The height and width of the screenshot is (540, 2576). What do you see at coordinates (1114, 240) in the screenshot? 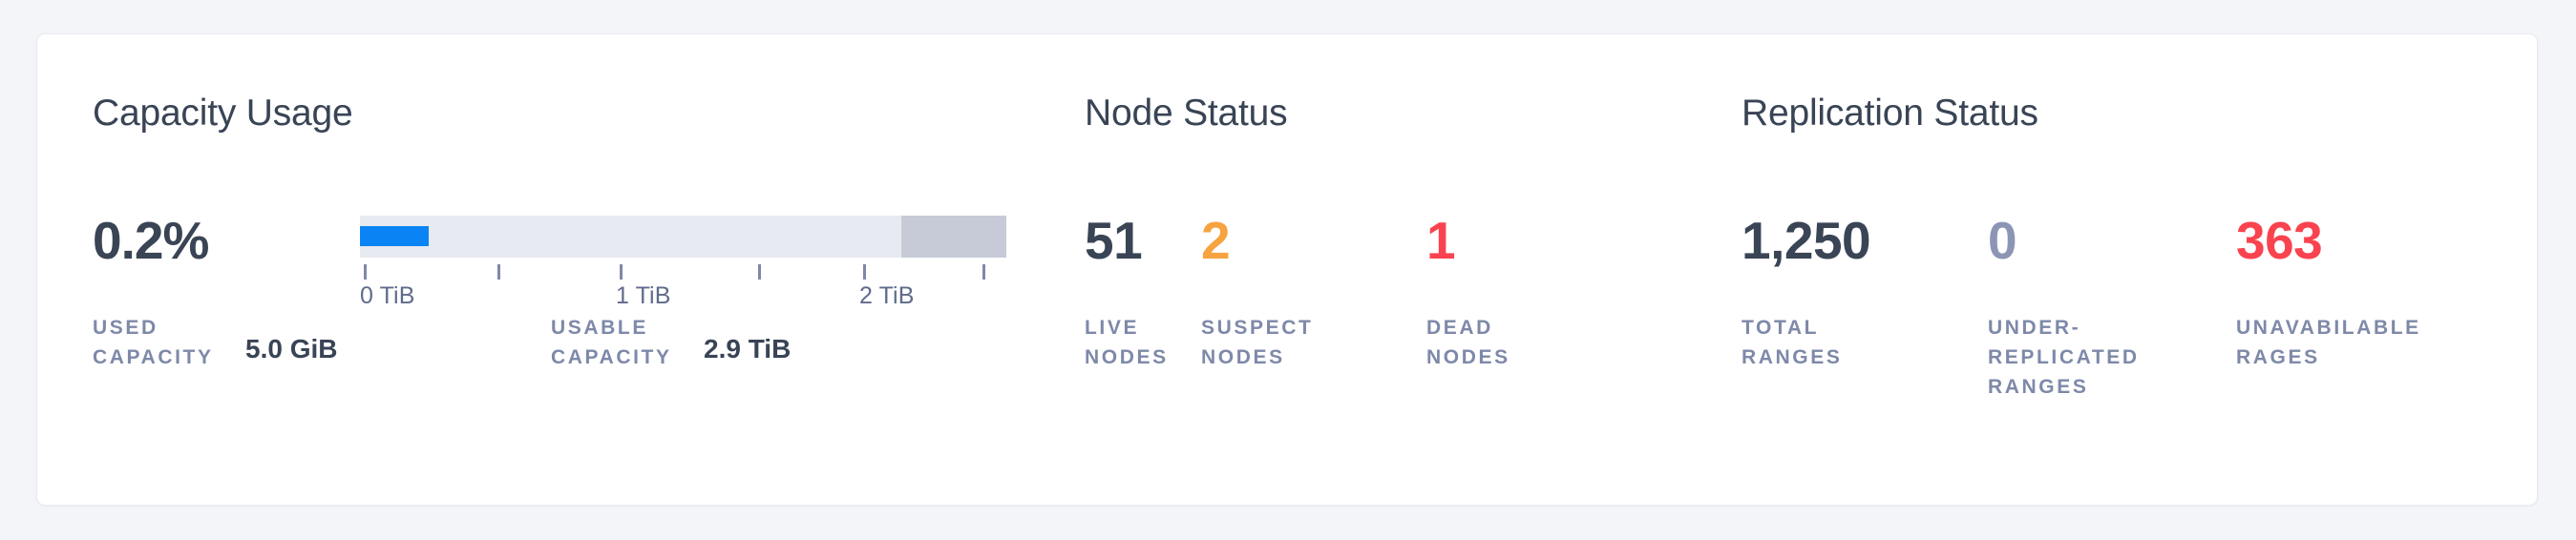
I see `live-nodes-value: 51` at bounding box center [1114, 240].